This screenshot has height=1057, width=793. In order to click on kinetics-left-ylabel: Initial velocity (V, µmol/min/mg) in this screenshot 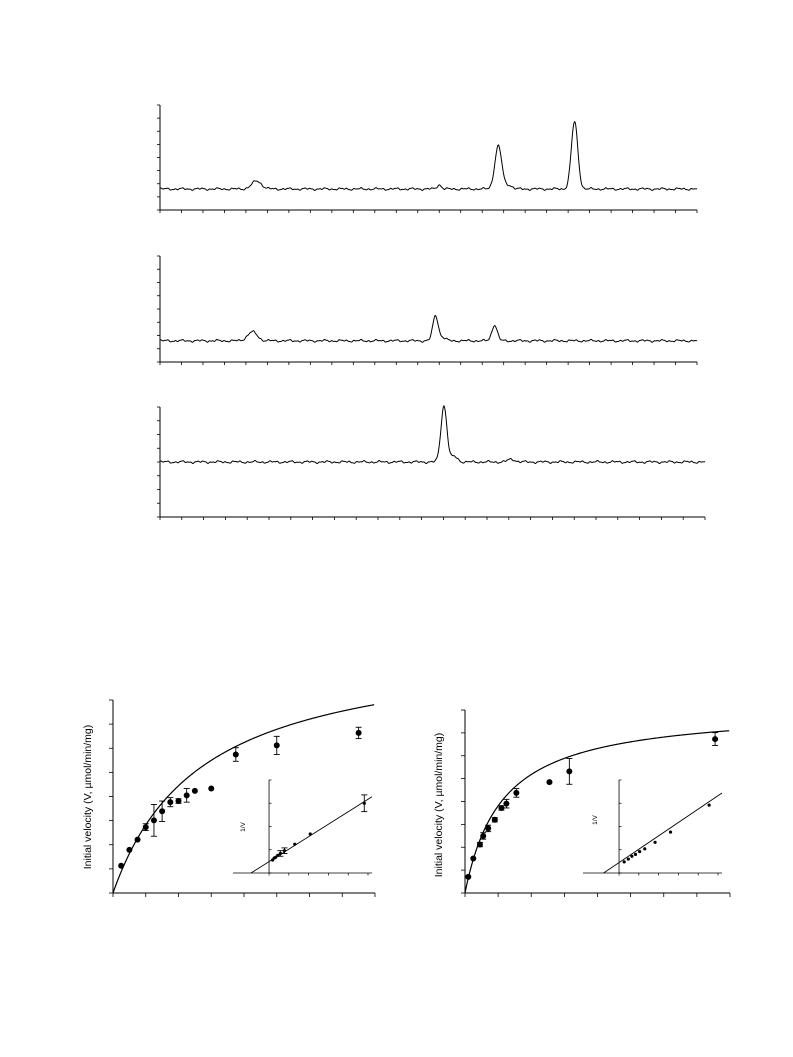, I will do `click(88, 797)`.